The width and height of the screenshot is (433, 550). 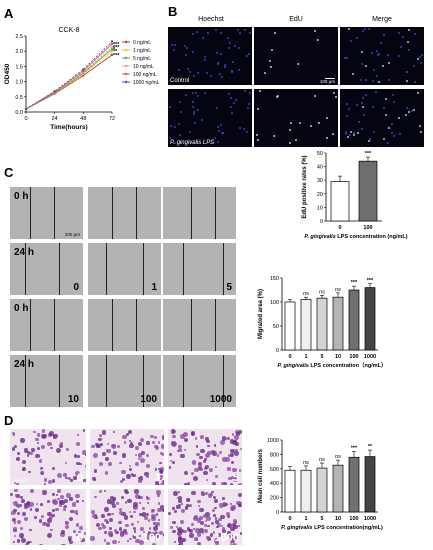 I want to click on x-tick-label: 0, so click(x=25, y=119).